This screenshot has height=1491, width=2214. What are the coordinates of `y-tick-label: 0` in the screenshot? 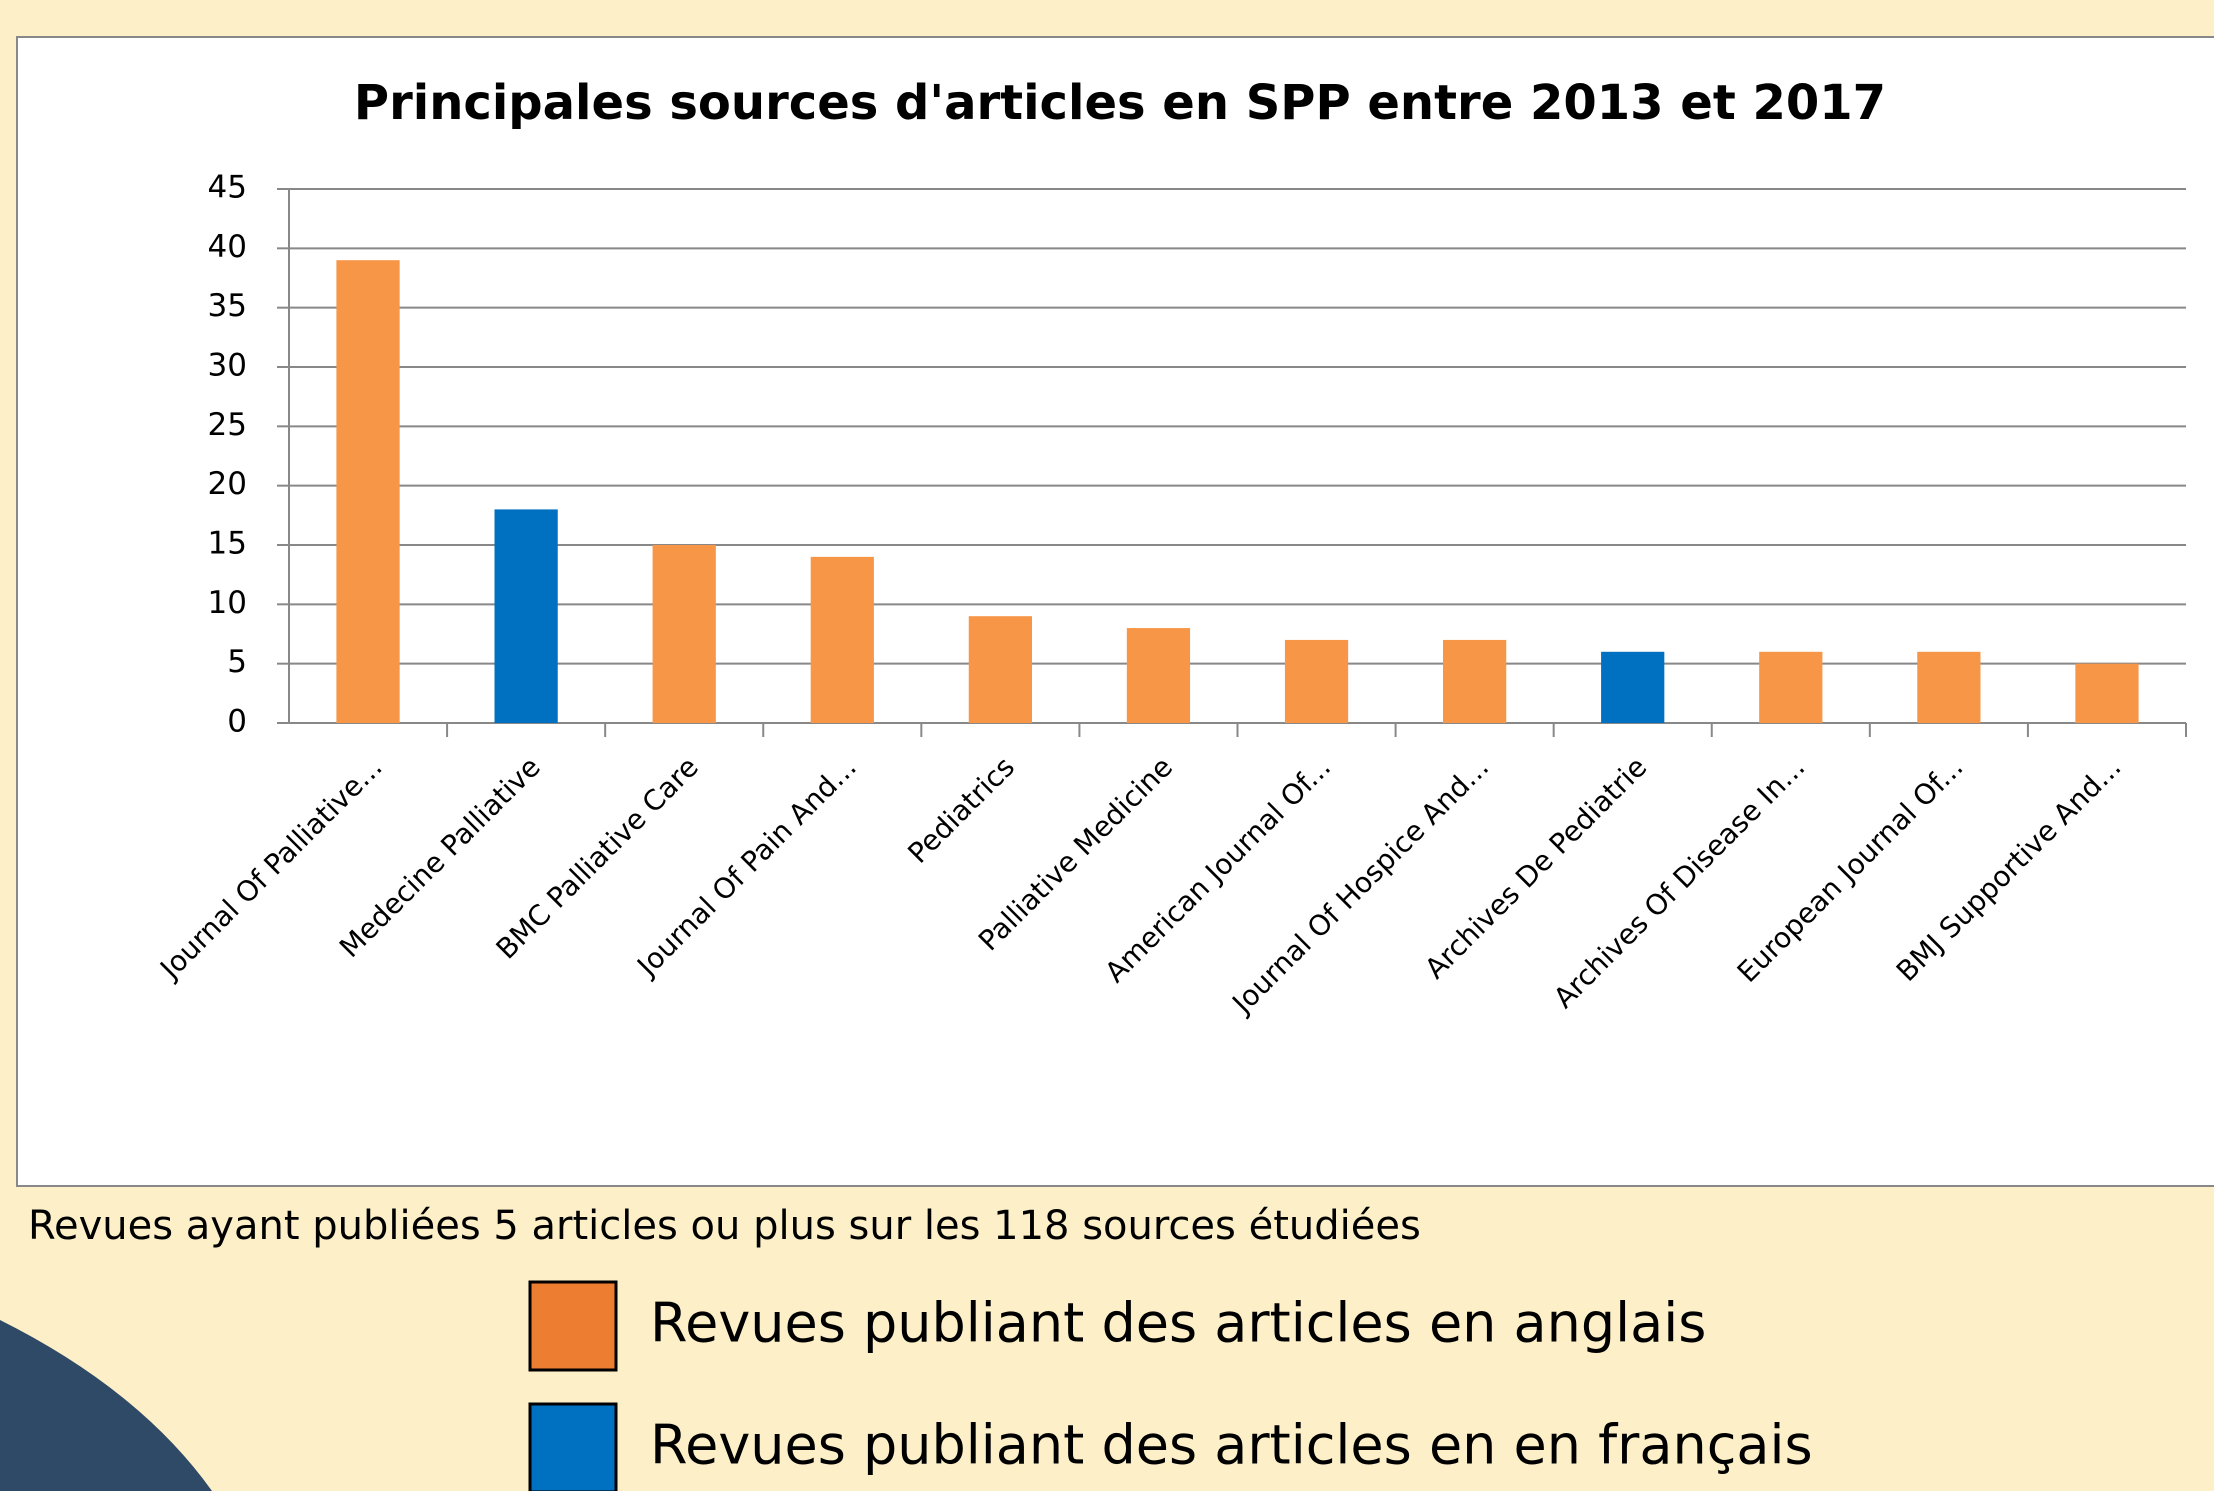 It's located at (237, 722).